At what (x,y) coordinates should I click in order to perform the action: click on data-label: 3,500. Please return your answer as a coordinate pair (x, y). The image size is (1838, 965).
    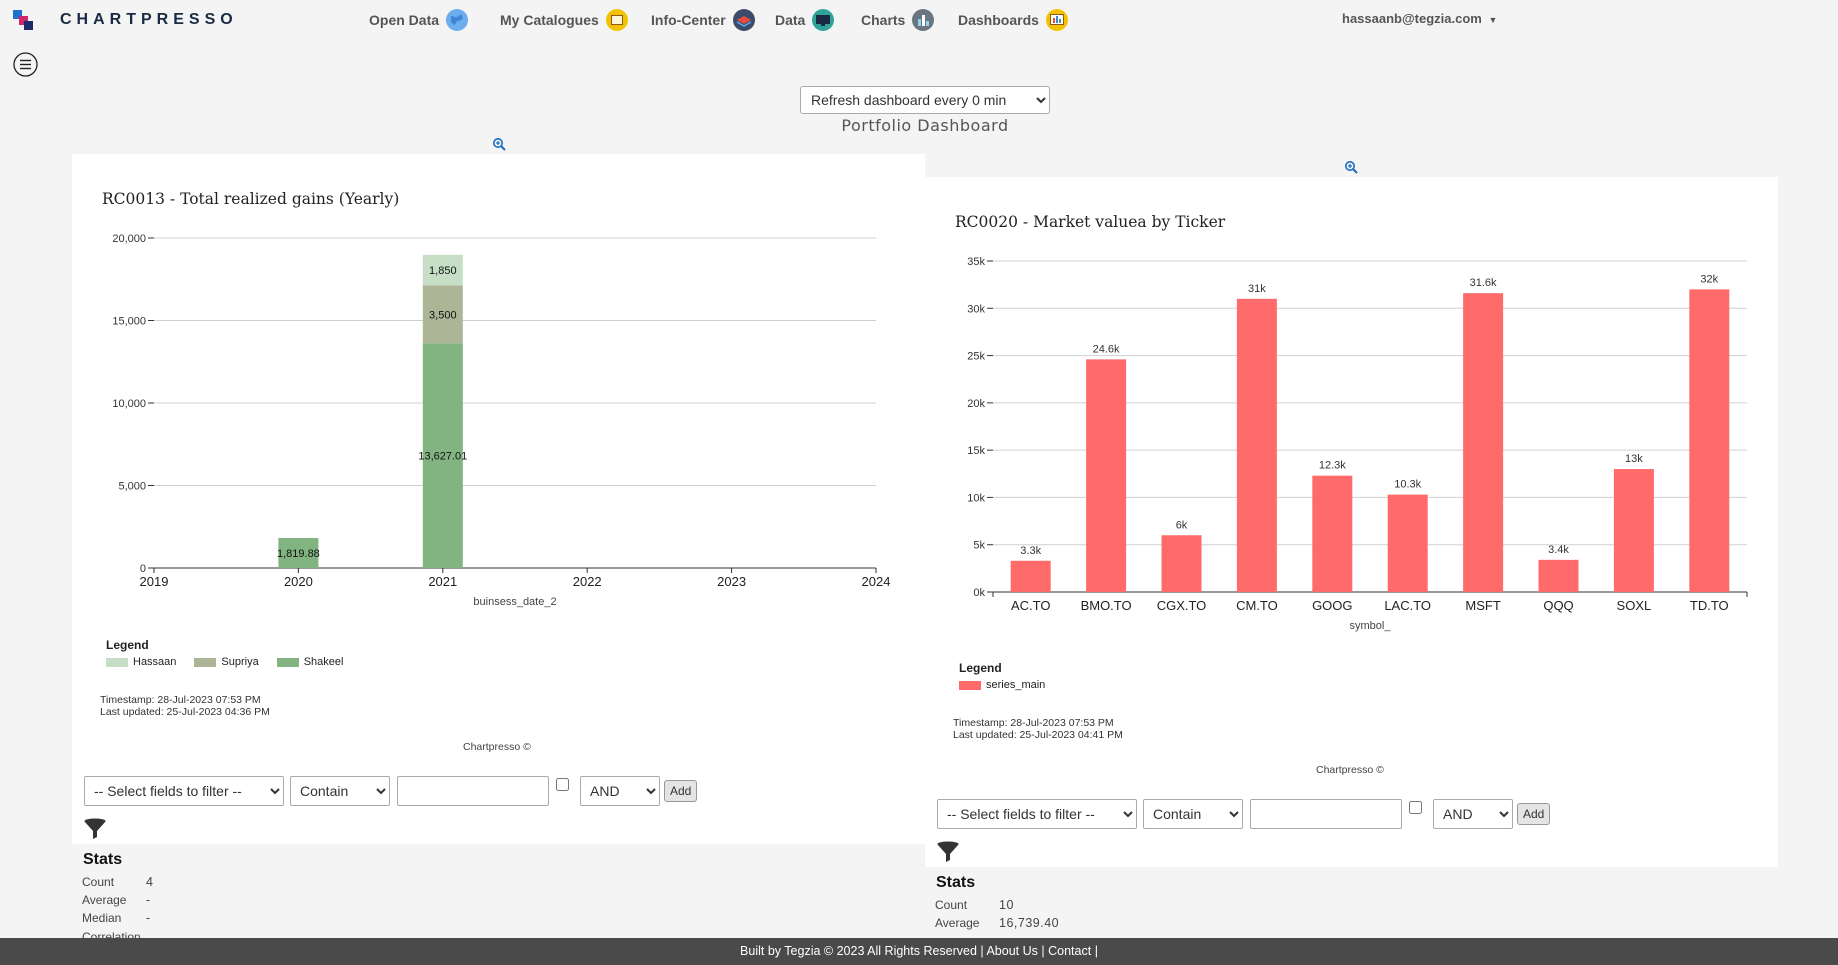
    Looking at the image, I should click on (443, 315).